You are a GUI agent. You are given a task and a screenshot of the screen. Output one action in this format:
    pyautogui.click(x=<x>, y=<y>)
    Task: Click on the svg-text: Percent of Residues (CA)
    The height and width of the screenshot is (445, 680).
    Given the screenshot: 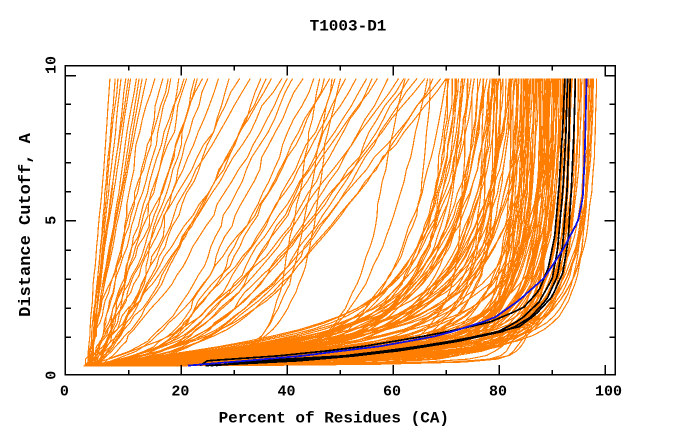 What is the action you would take?
    pyautogui.click(x=334, y=419)
    